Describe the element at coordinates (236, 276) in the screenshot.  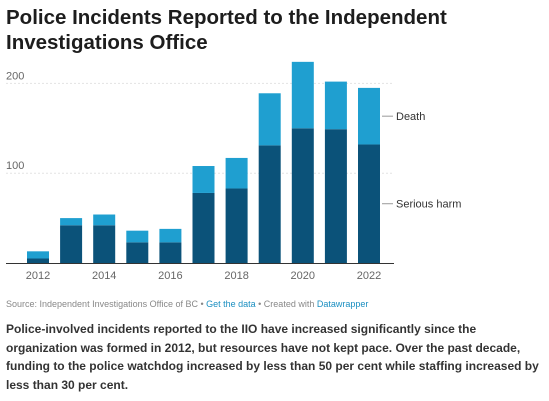
I see `x-tick-label-2018: 2018` at that location.